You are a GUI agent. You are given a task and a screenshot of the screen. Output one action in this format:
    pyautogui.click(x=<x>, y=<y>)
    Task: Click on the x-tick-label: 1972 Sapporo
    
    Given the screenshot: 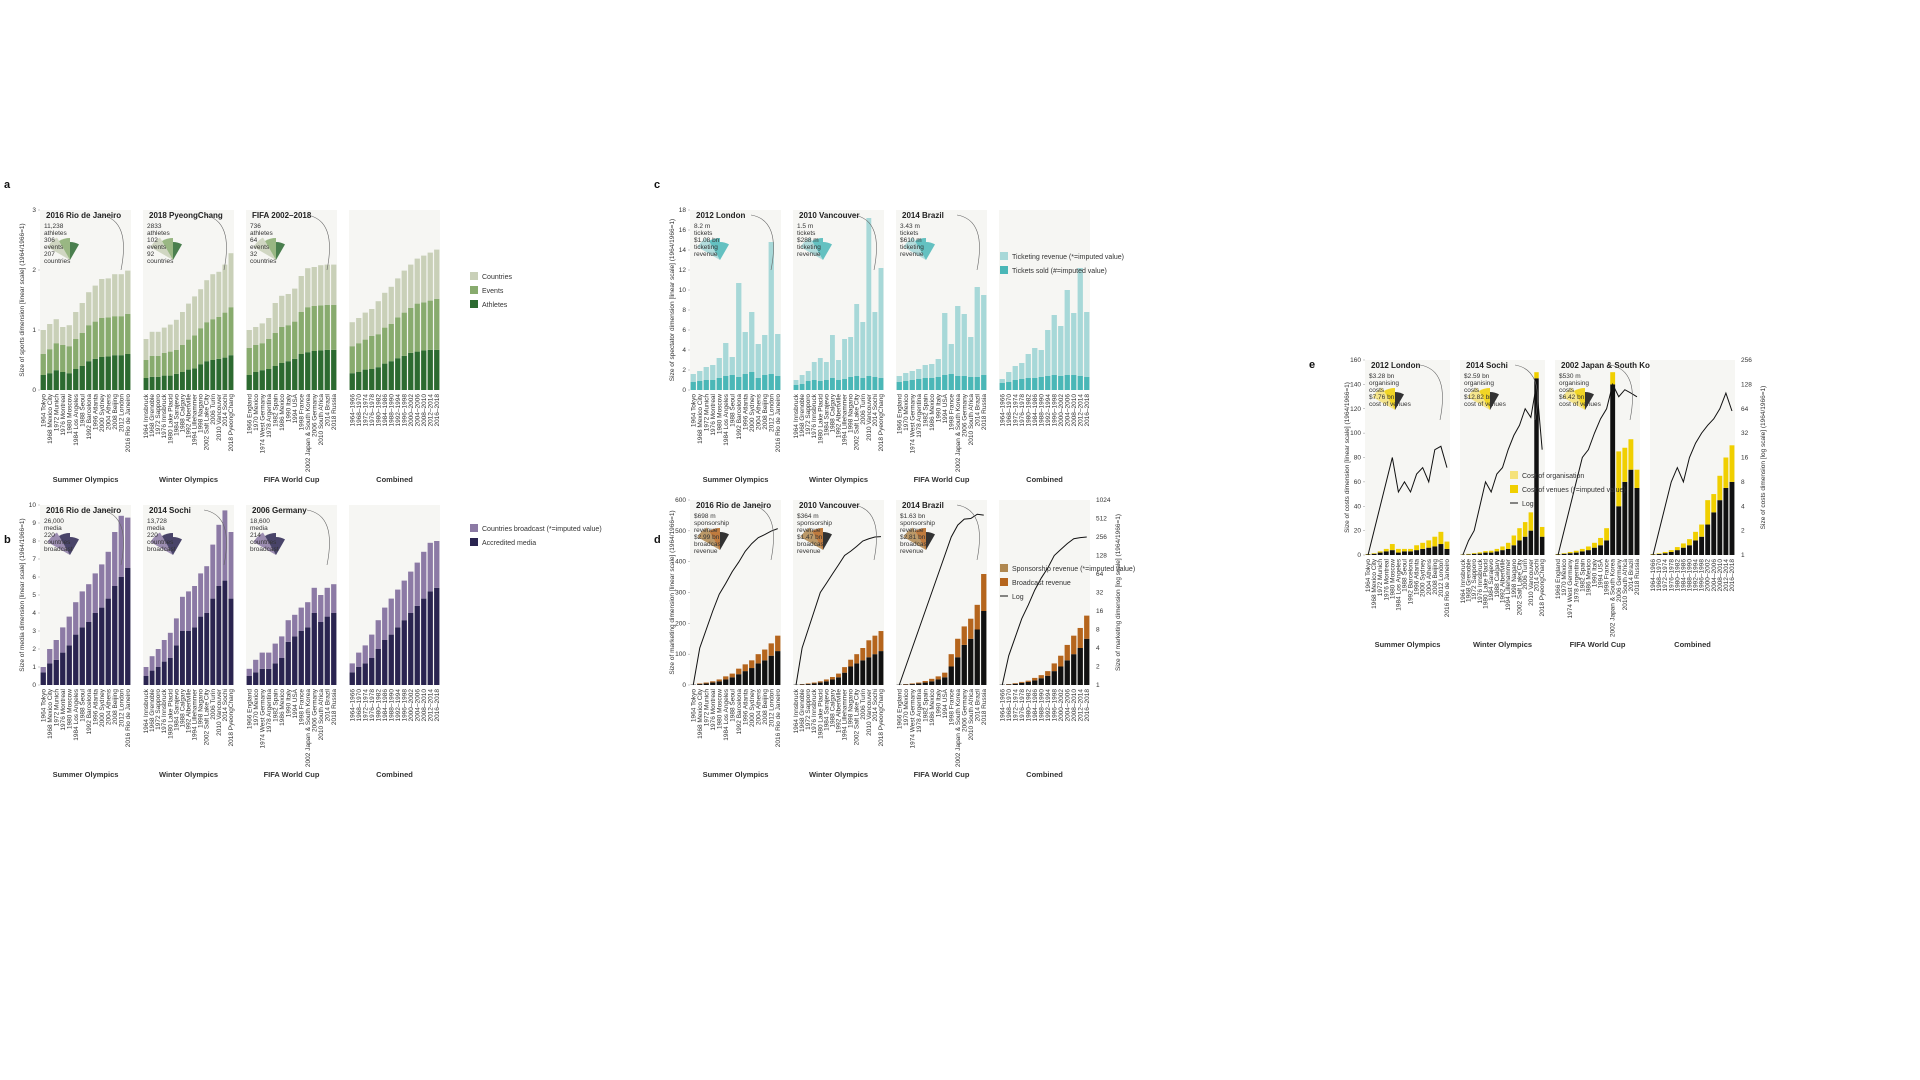 What is the action you would take?
    pyautogui.click(x=808, y=709)
    